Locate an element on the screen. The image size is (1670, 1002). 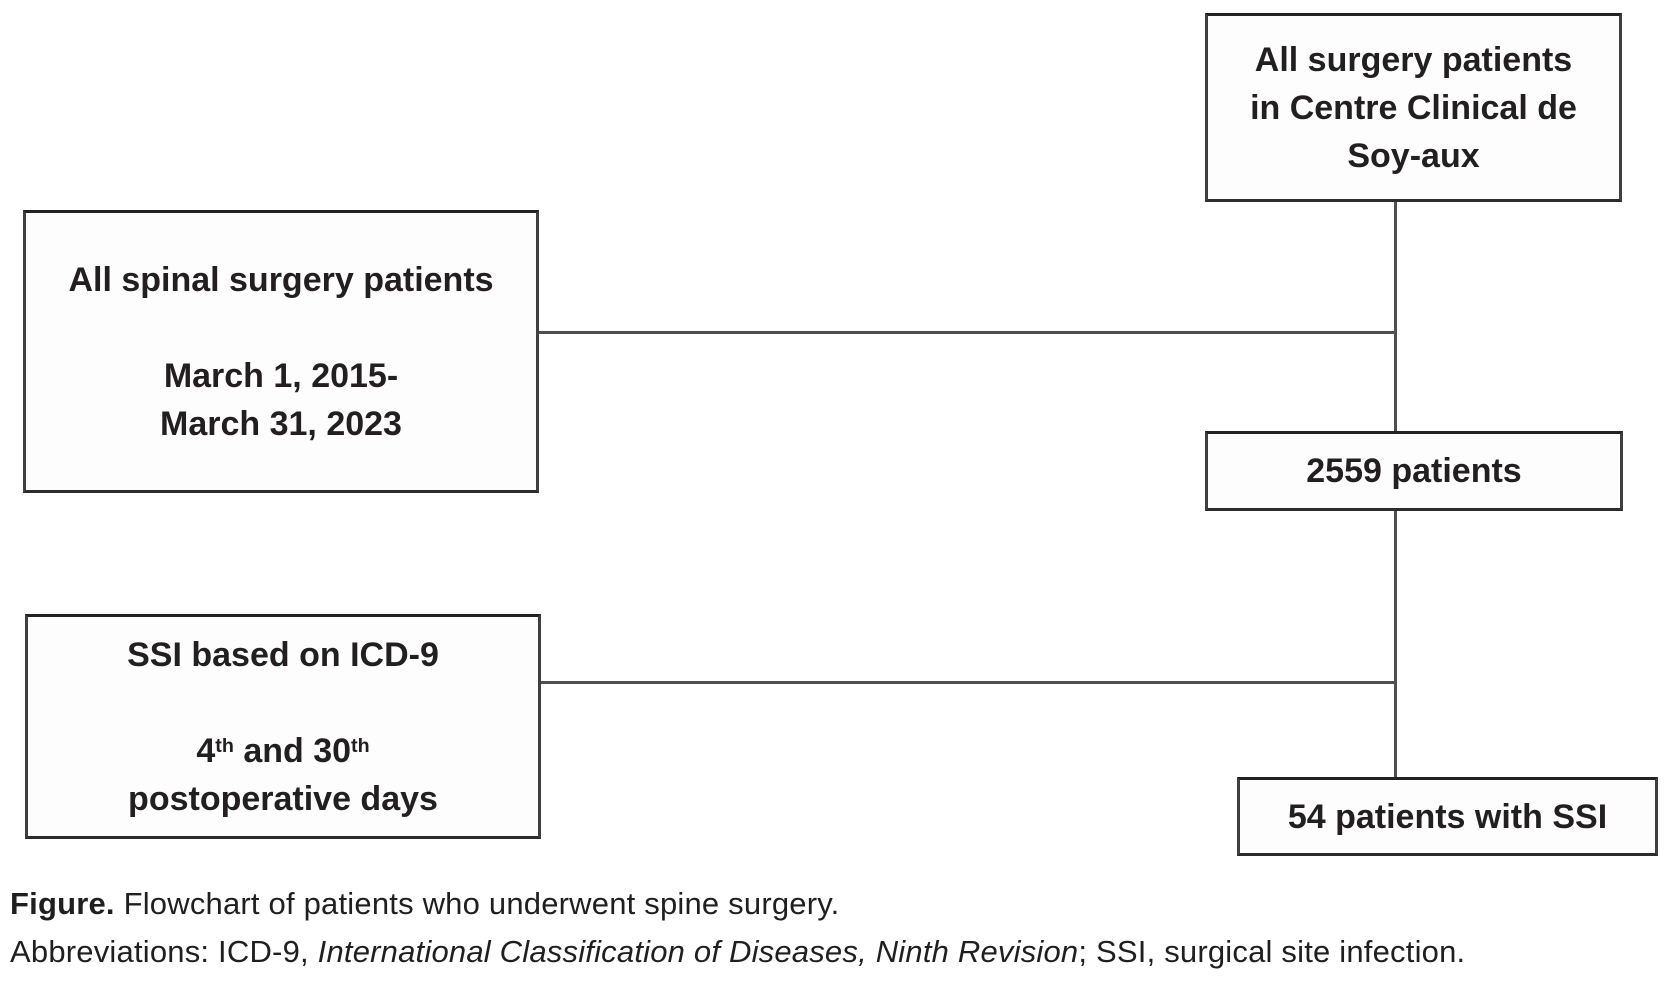
box-54-patients-with-ssi: 54 patients with SSI is located at coordinates (1447, 816).